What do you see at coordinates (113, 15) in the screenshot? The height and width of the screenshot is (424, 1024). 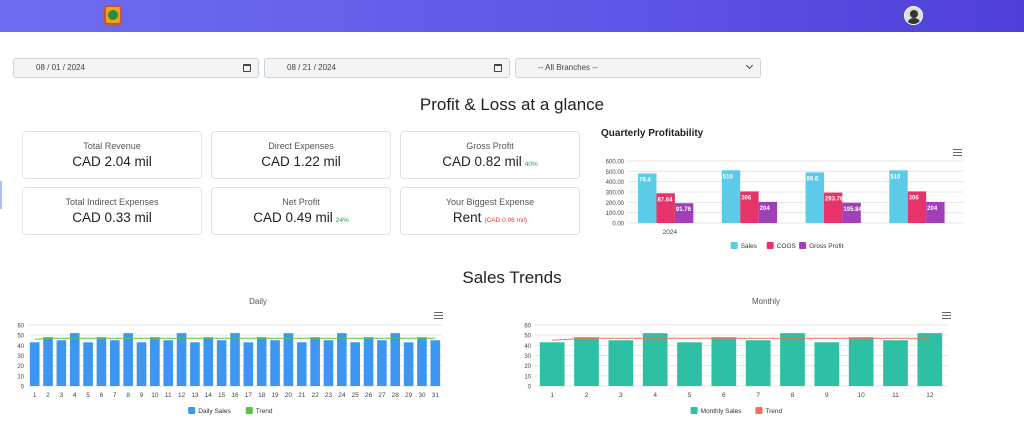 I see `company-logo` at bounding box center [113, 15].